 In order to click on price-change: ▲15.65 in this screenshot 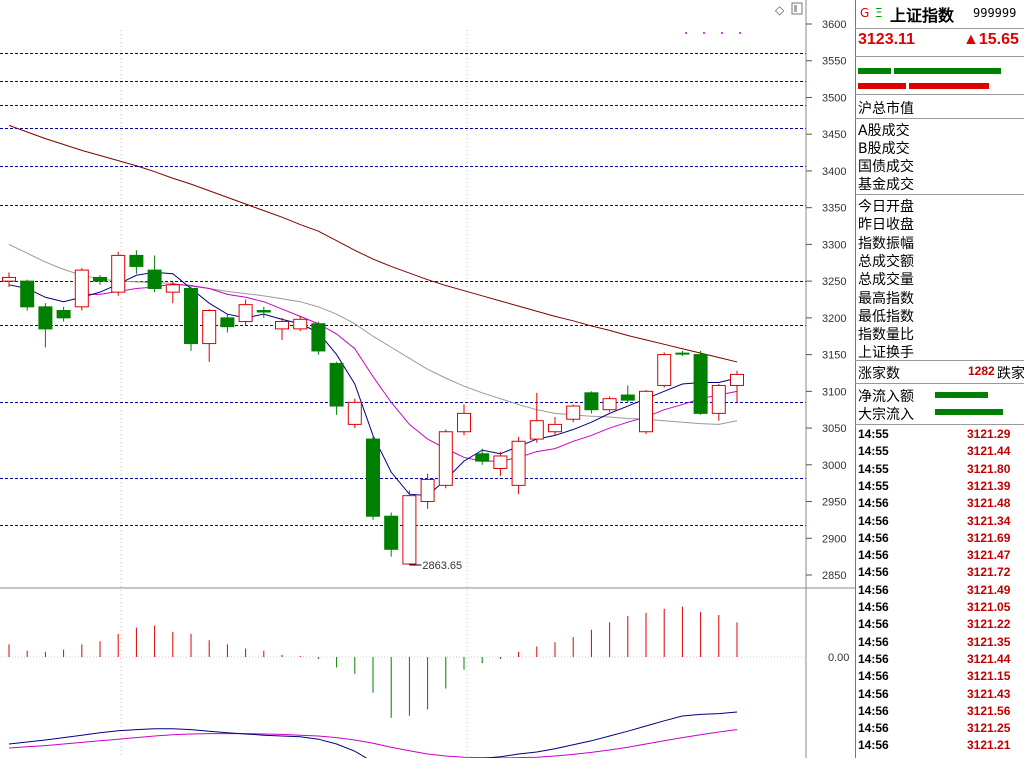, I will do `click(991, 39)`.